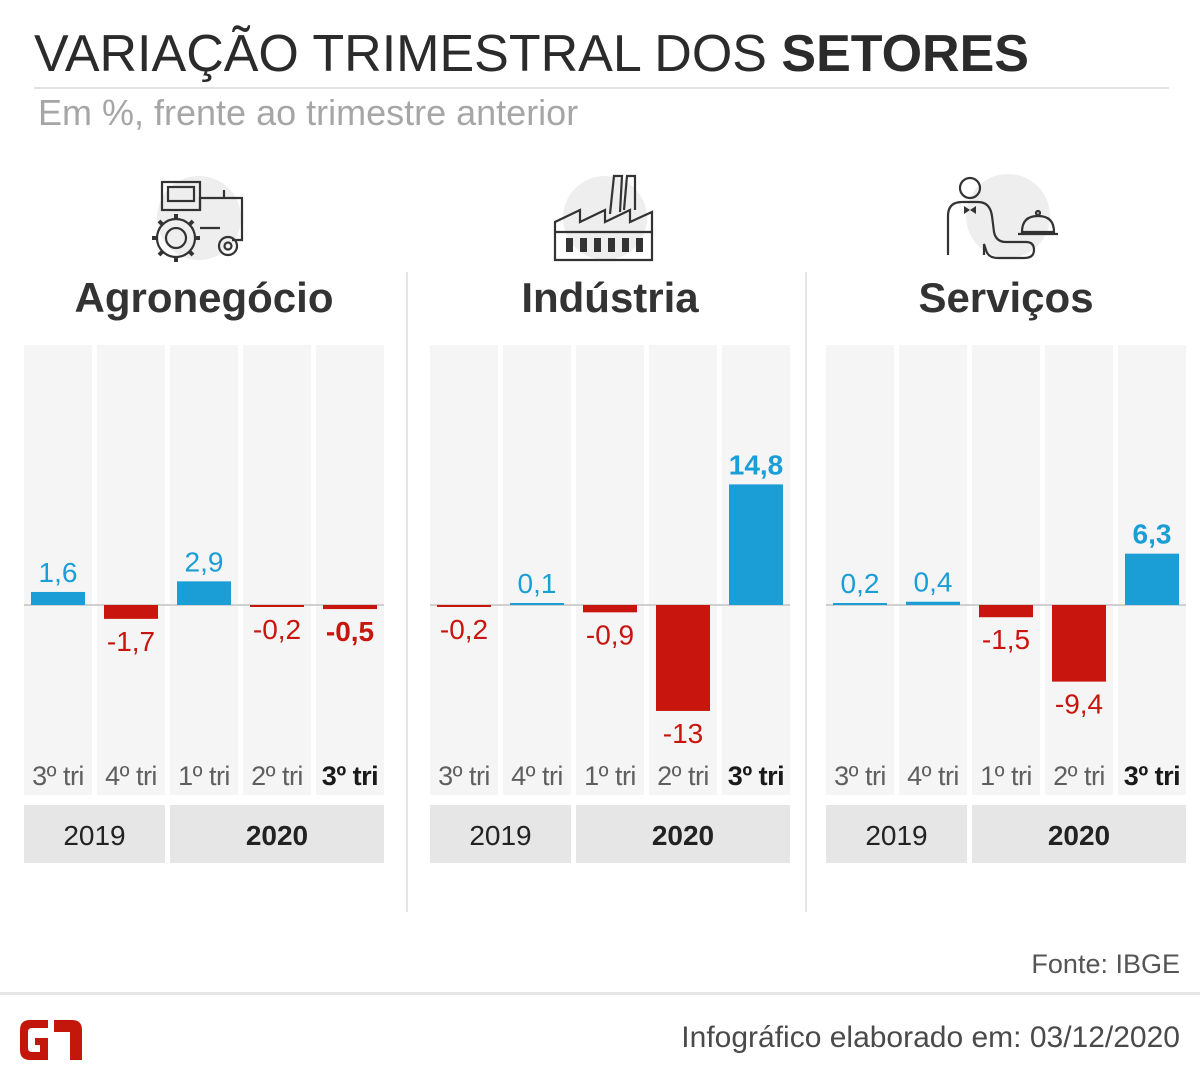 Image resolution: width=1200 pixels, height=1087 pixels. Describe the element at coordinates (350, 631) in the screenshot. I see `bar-value-label: -0,5` at that location.